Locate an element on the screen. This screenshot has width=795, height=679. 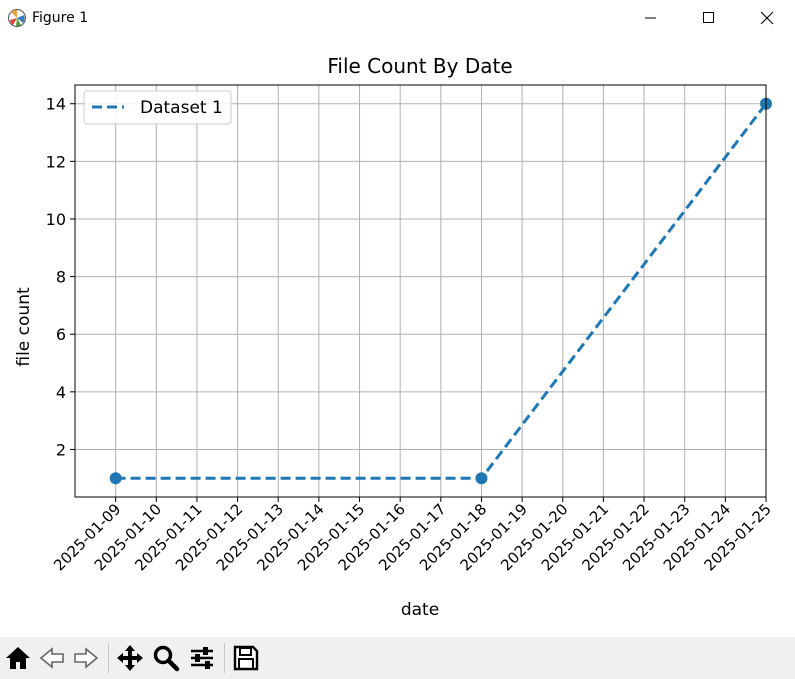
y-tick-label: 12 is located at coordinates (56, 161).